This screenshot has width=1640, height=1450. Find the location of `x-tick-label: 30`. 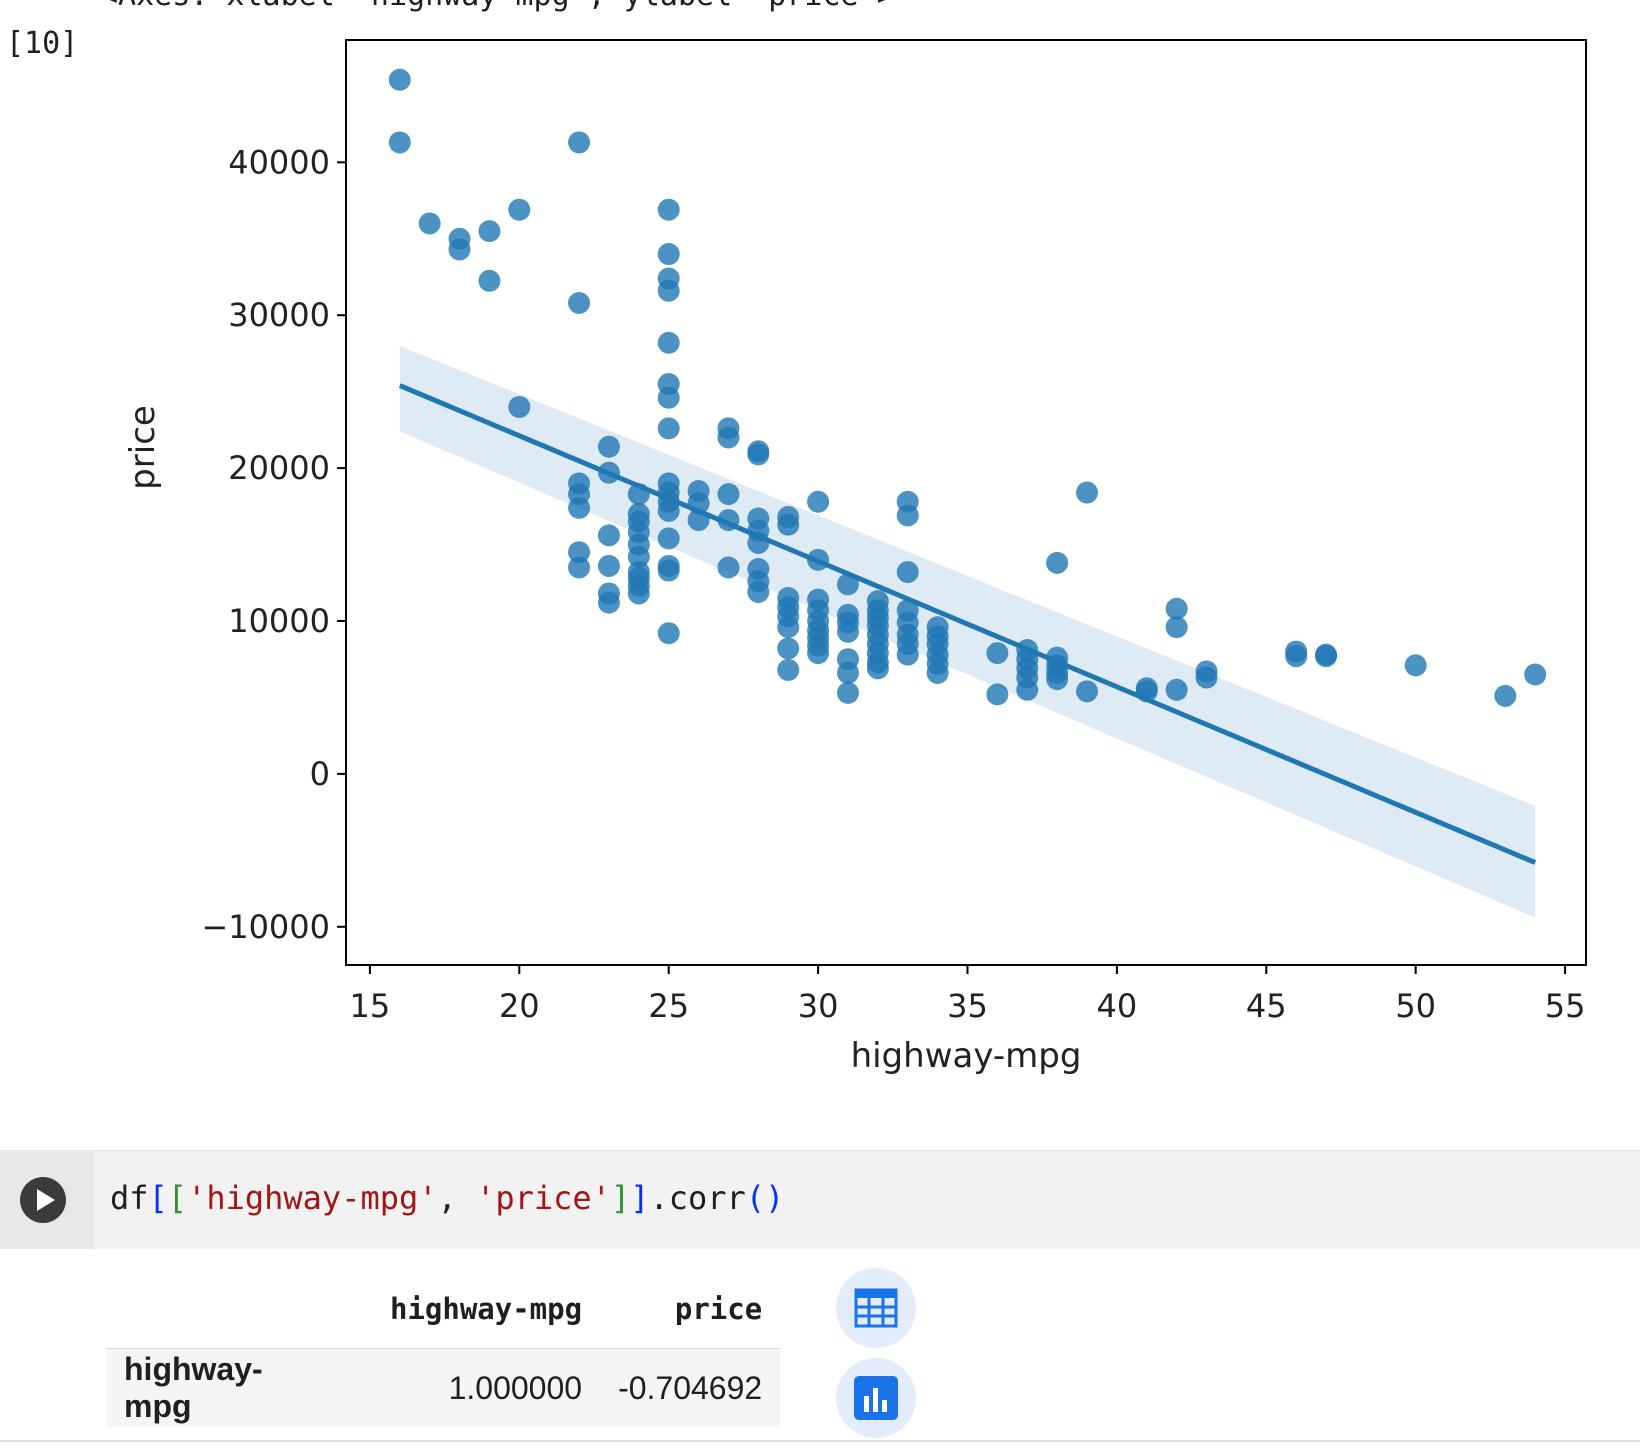

x-tick-label: 30 is located at coordinates (818, 1006).